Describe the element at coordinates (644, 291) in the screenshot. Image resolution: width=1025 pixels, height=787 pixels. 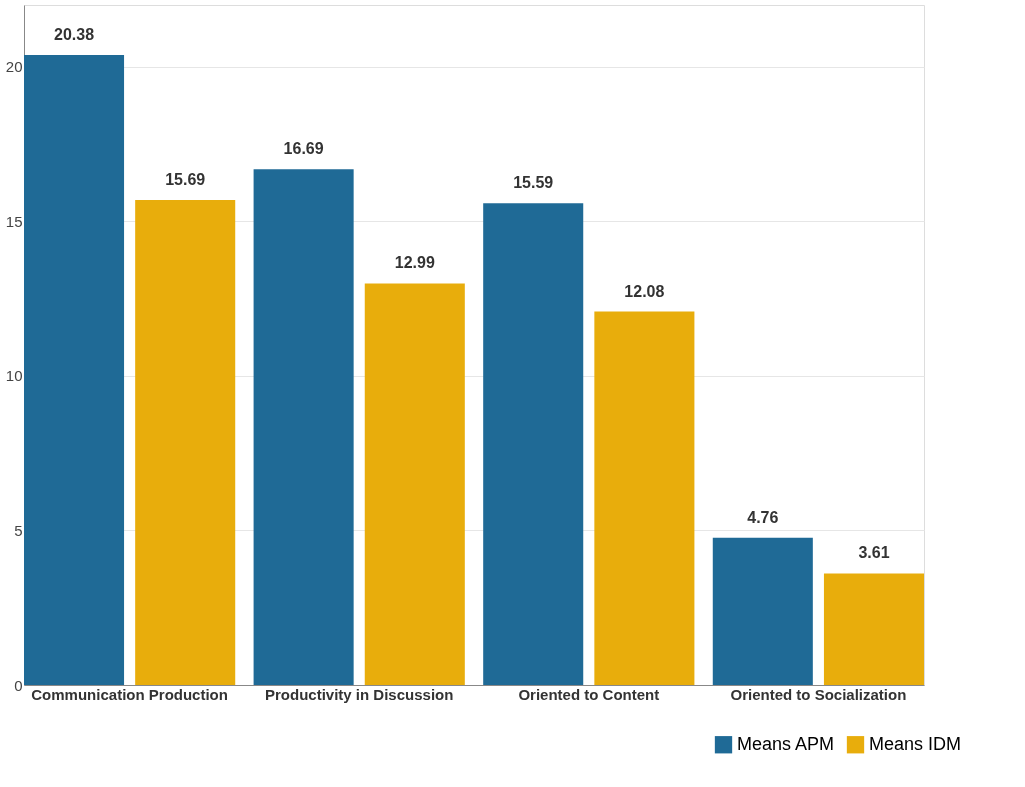
I see `data-label: 12.08` at that location.